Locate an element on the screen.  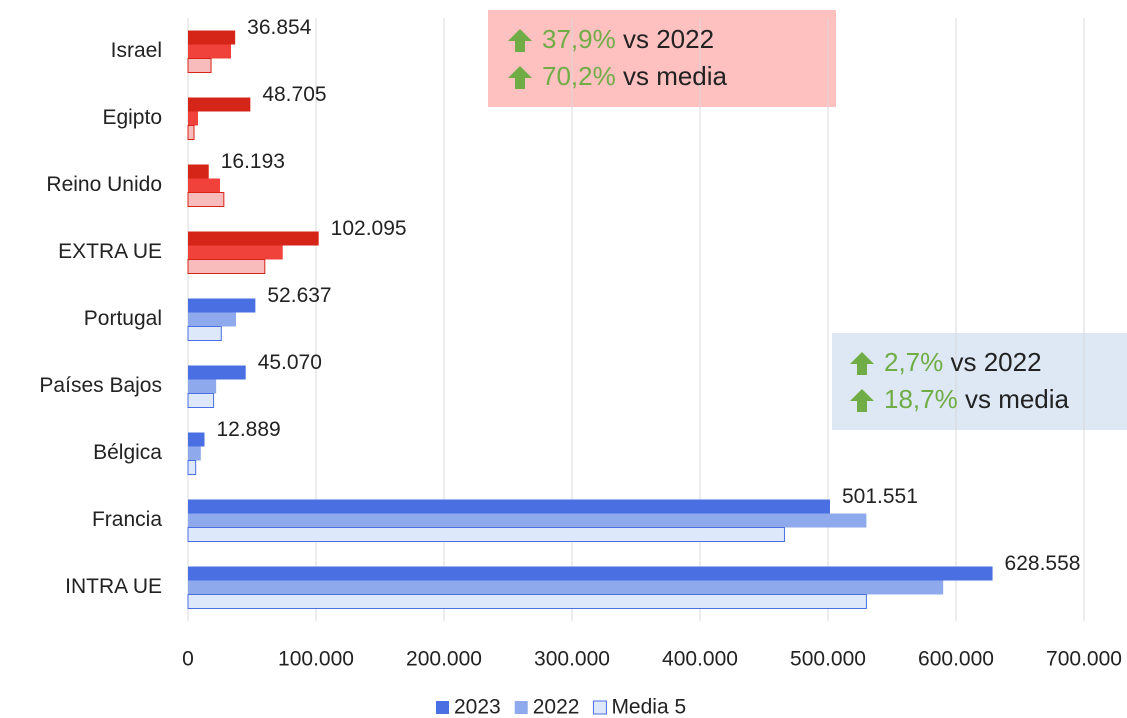
annotation: 2,7% vs 2022 is located at coordinates (963, 362).